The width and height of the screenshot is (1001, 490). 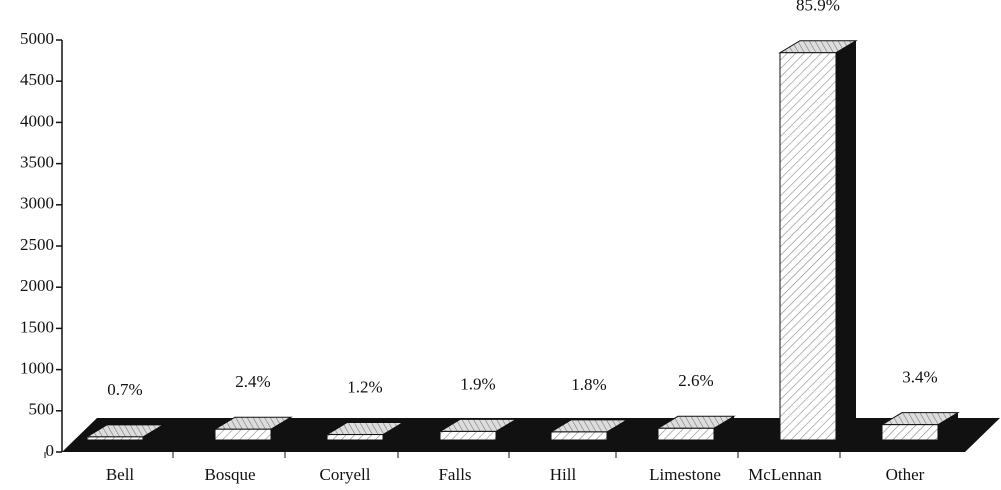 I want to click on data-label: 1.9%, so click(x=477, y=383).